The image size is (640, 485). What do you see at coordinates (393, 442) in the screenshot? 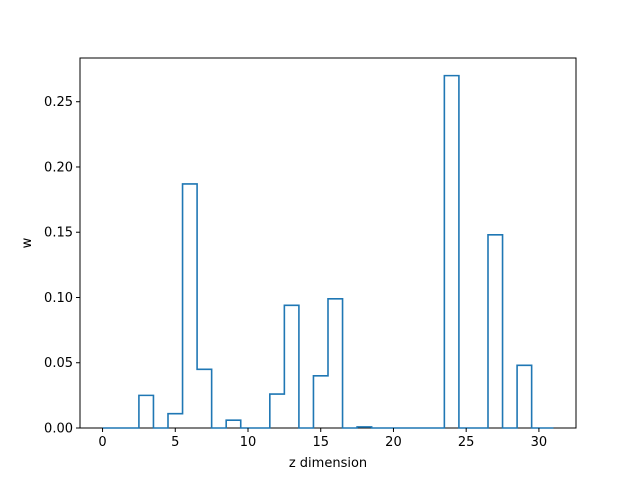
I see `x-tick-label: 20` at bounding box center [393, 442].